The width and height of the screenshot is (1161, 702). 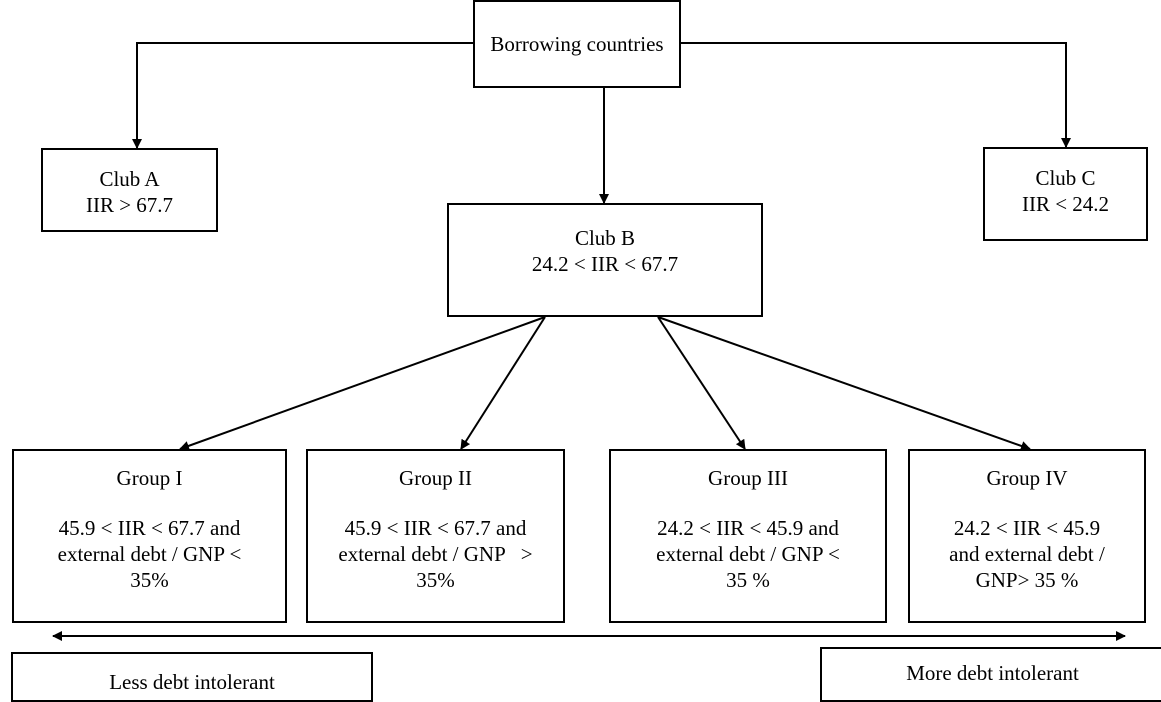 I want to click on club-a-name: Club A, so click(x=129, y=179).